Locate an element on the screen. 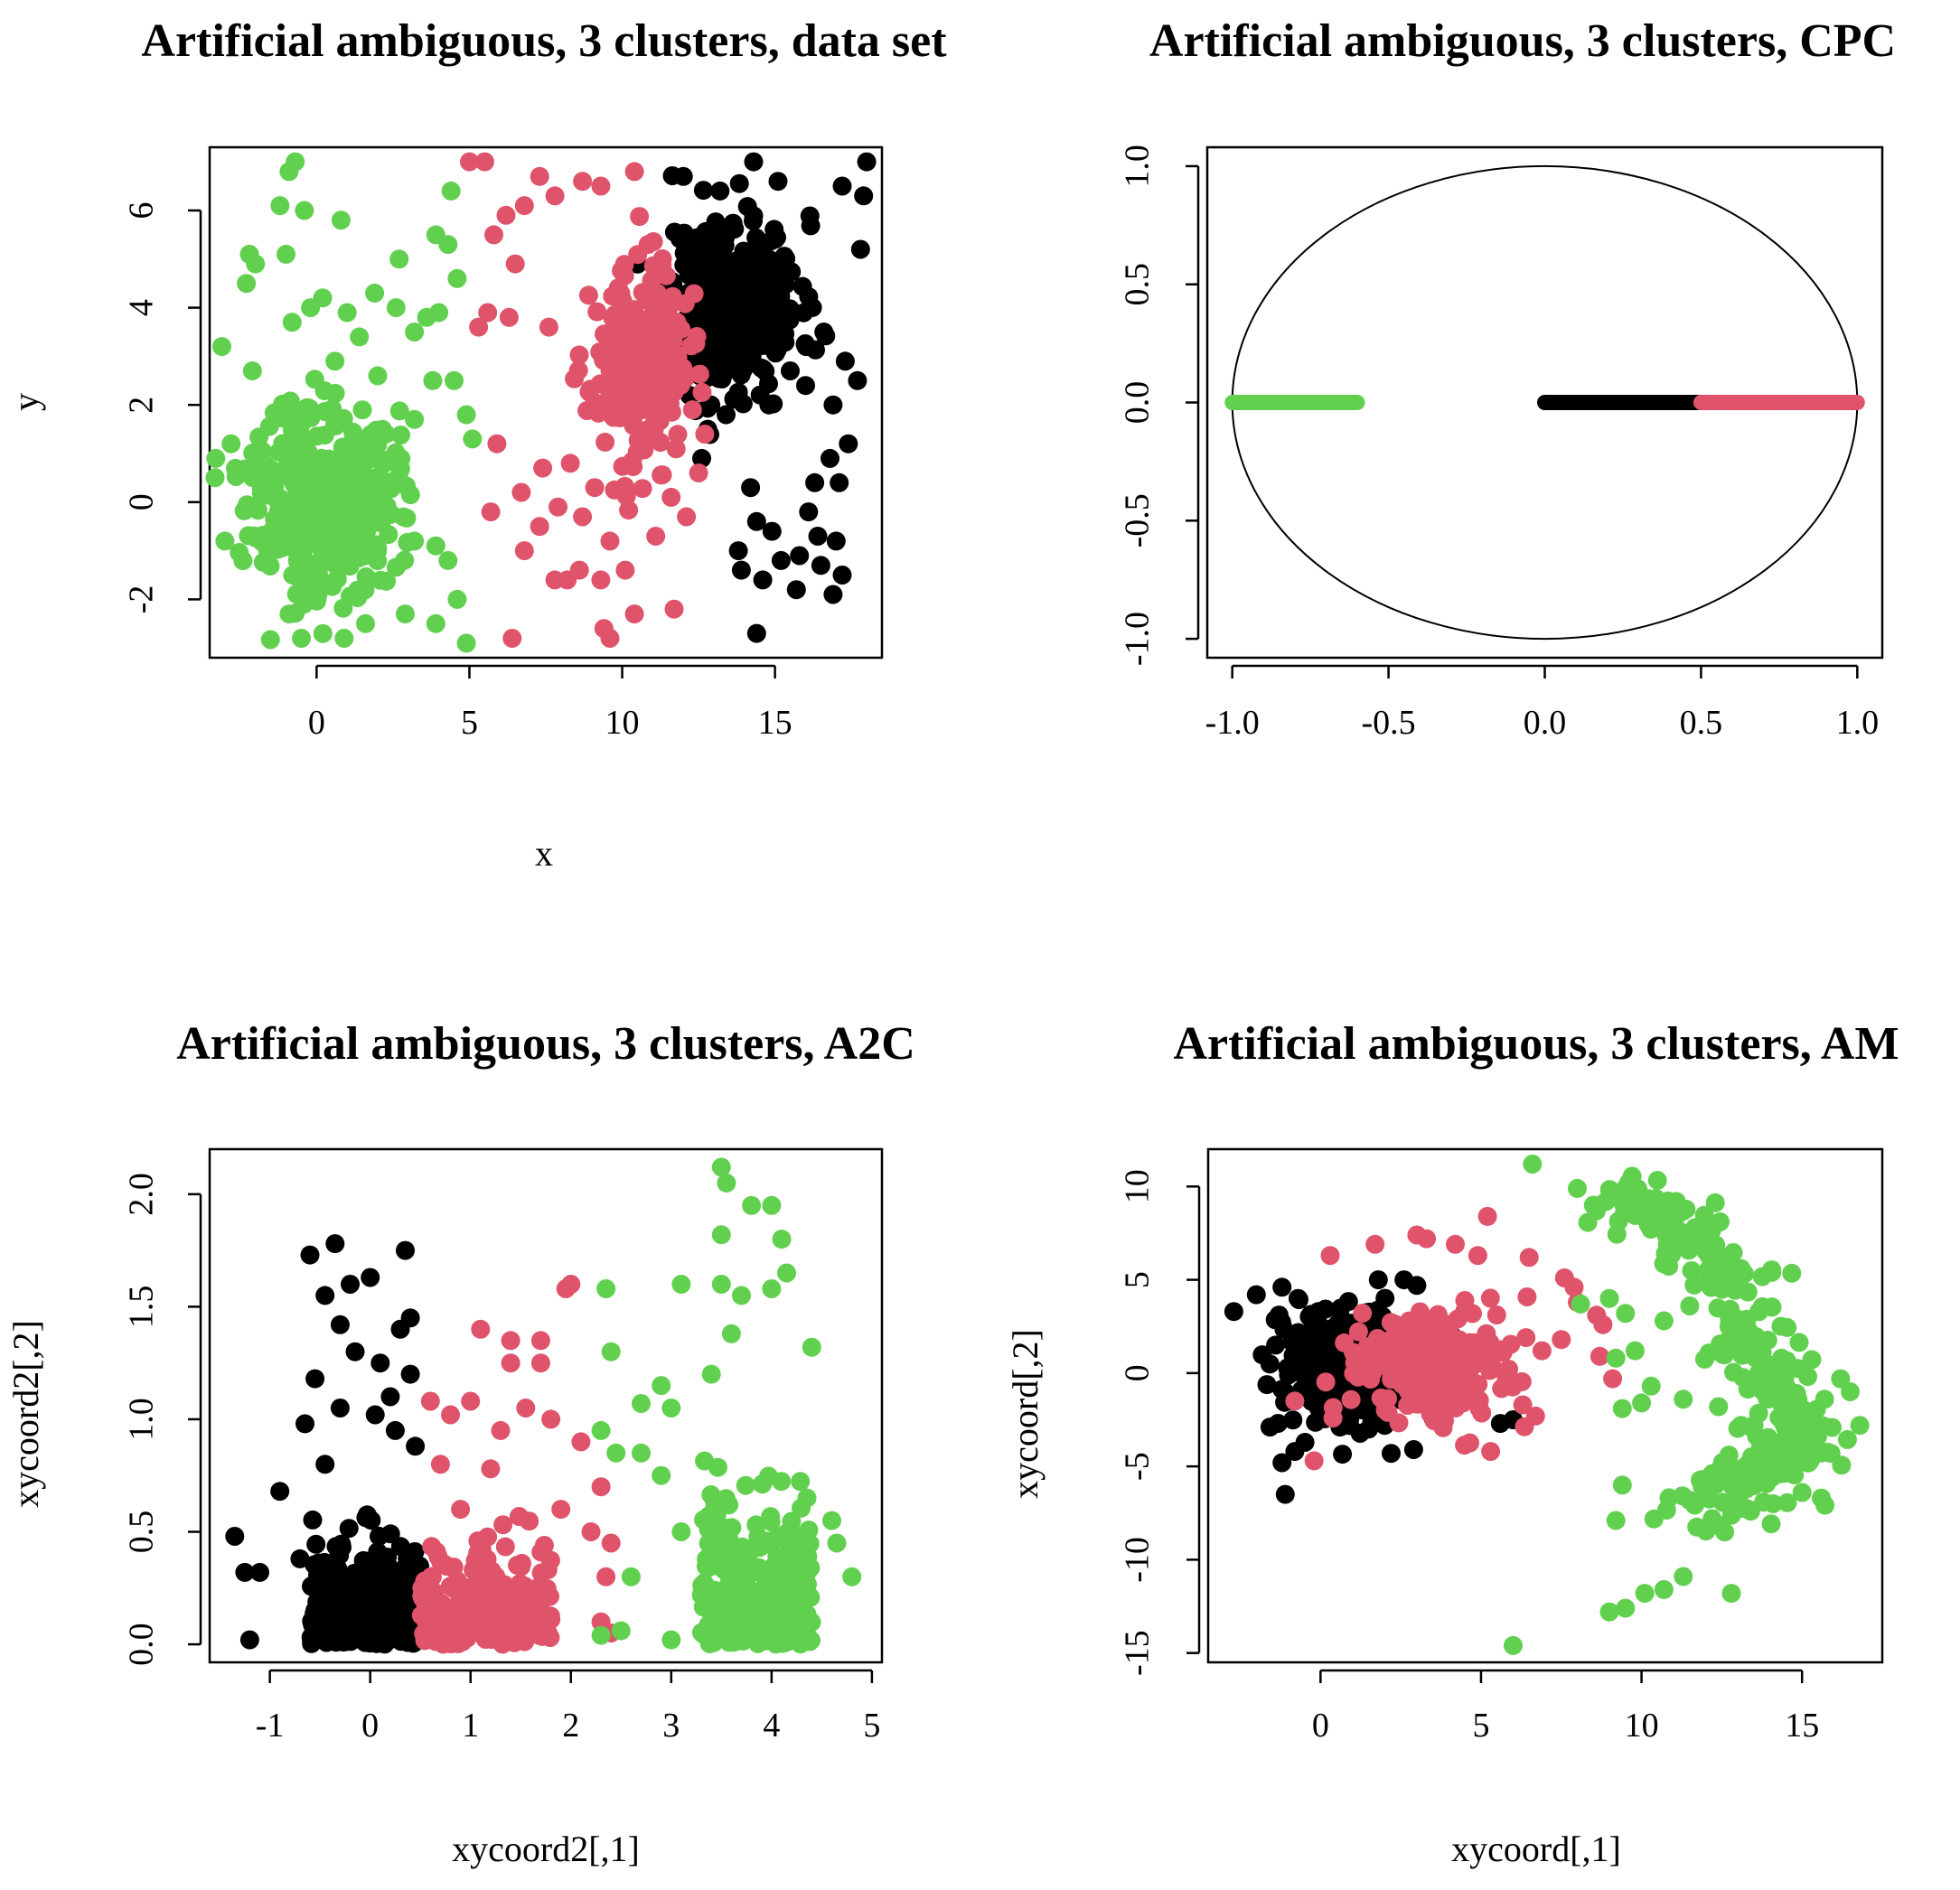 The image size is (1960, 1890). y-tick-label: 2.0 is located at coordinates (142, 1194).